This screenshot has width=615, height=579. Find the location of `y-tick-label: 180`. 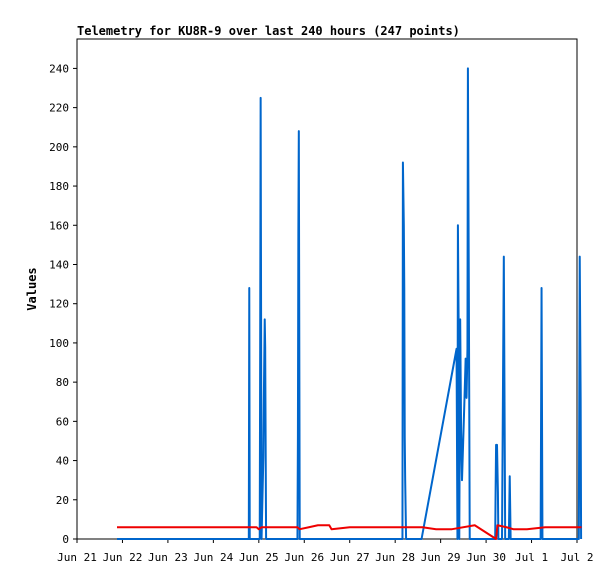

y-tick-label: 180 is located at coordinates (59, 186).